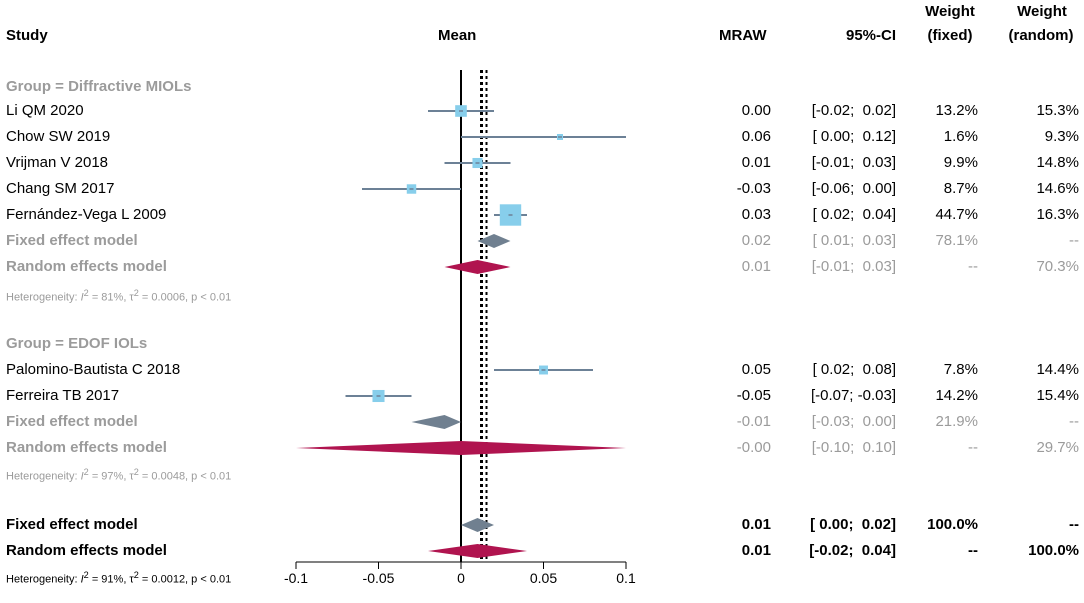  What do you see at coordinates (378, 578) in the screenshot?
I see `x-tick-label: -0.05` at bounding box center [378, 578].